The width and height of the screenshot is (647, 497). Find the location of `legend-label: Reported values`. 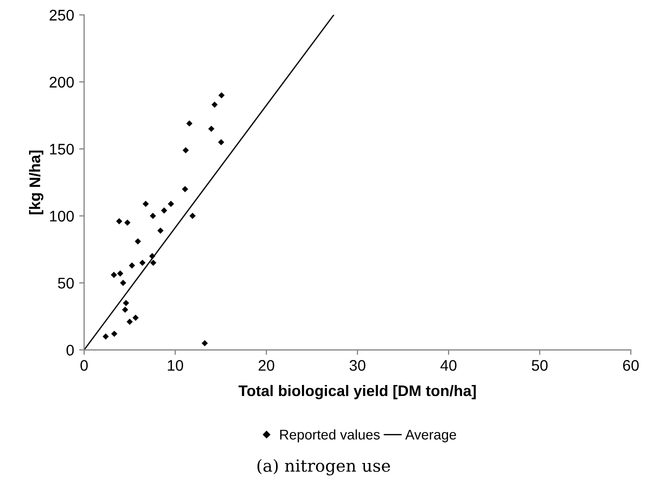

legend-label: Reported values is located at coordinates (330, 435).